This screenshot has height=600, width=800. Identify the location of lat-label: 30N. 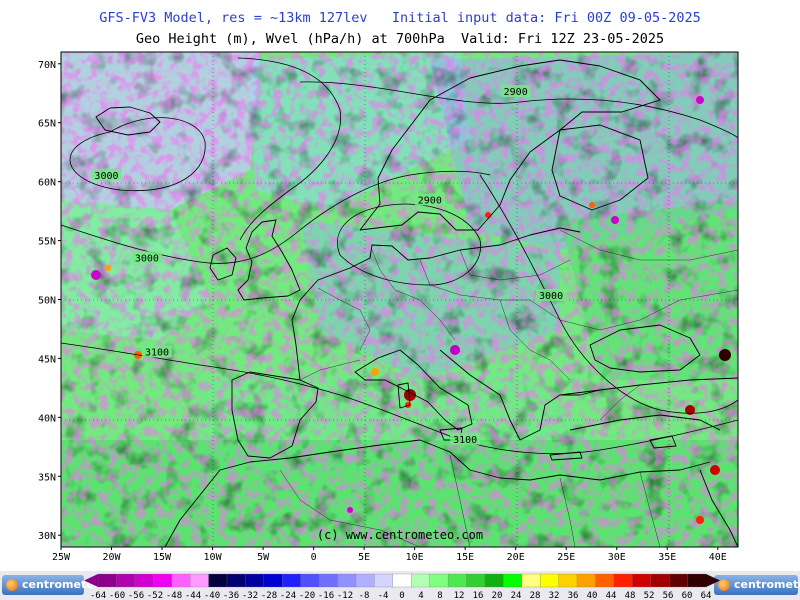
(47, 536).